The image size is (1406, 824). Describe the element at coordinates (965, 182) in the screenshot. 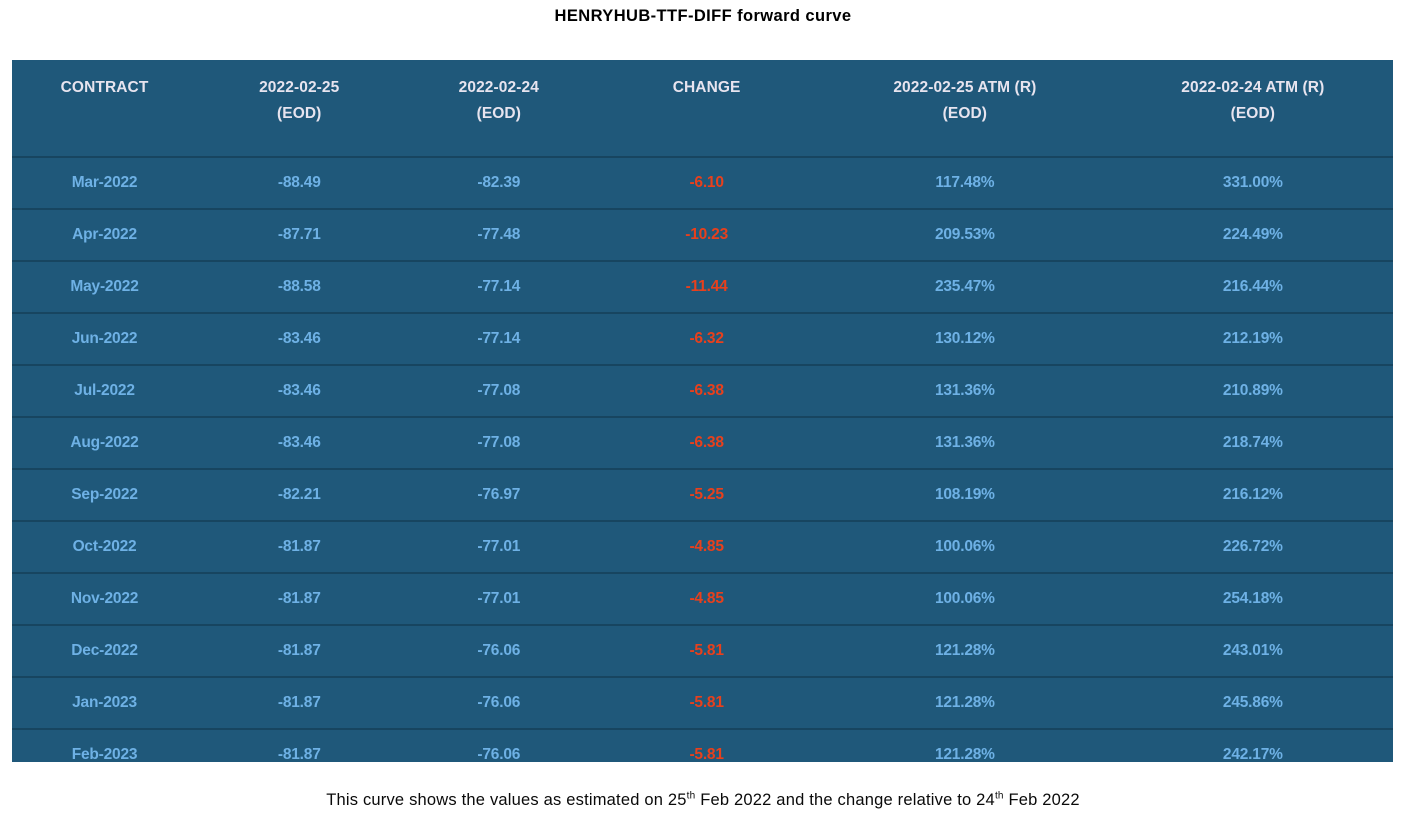

I see `cell-atm_2022_02_25: 117.48%` at that location.